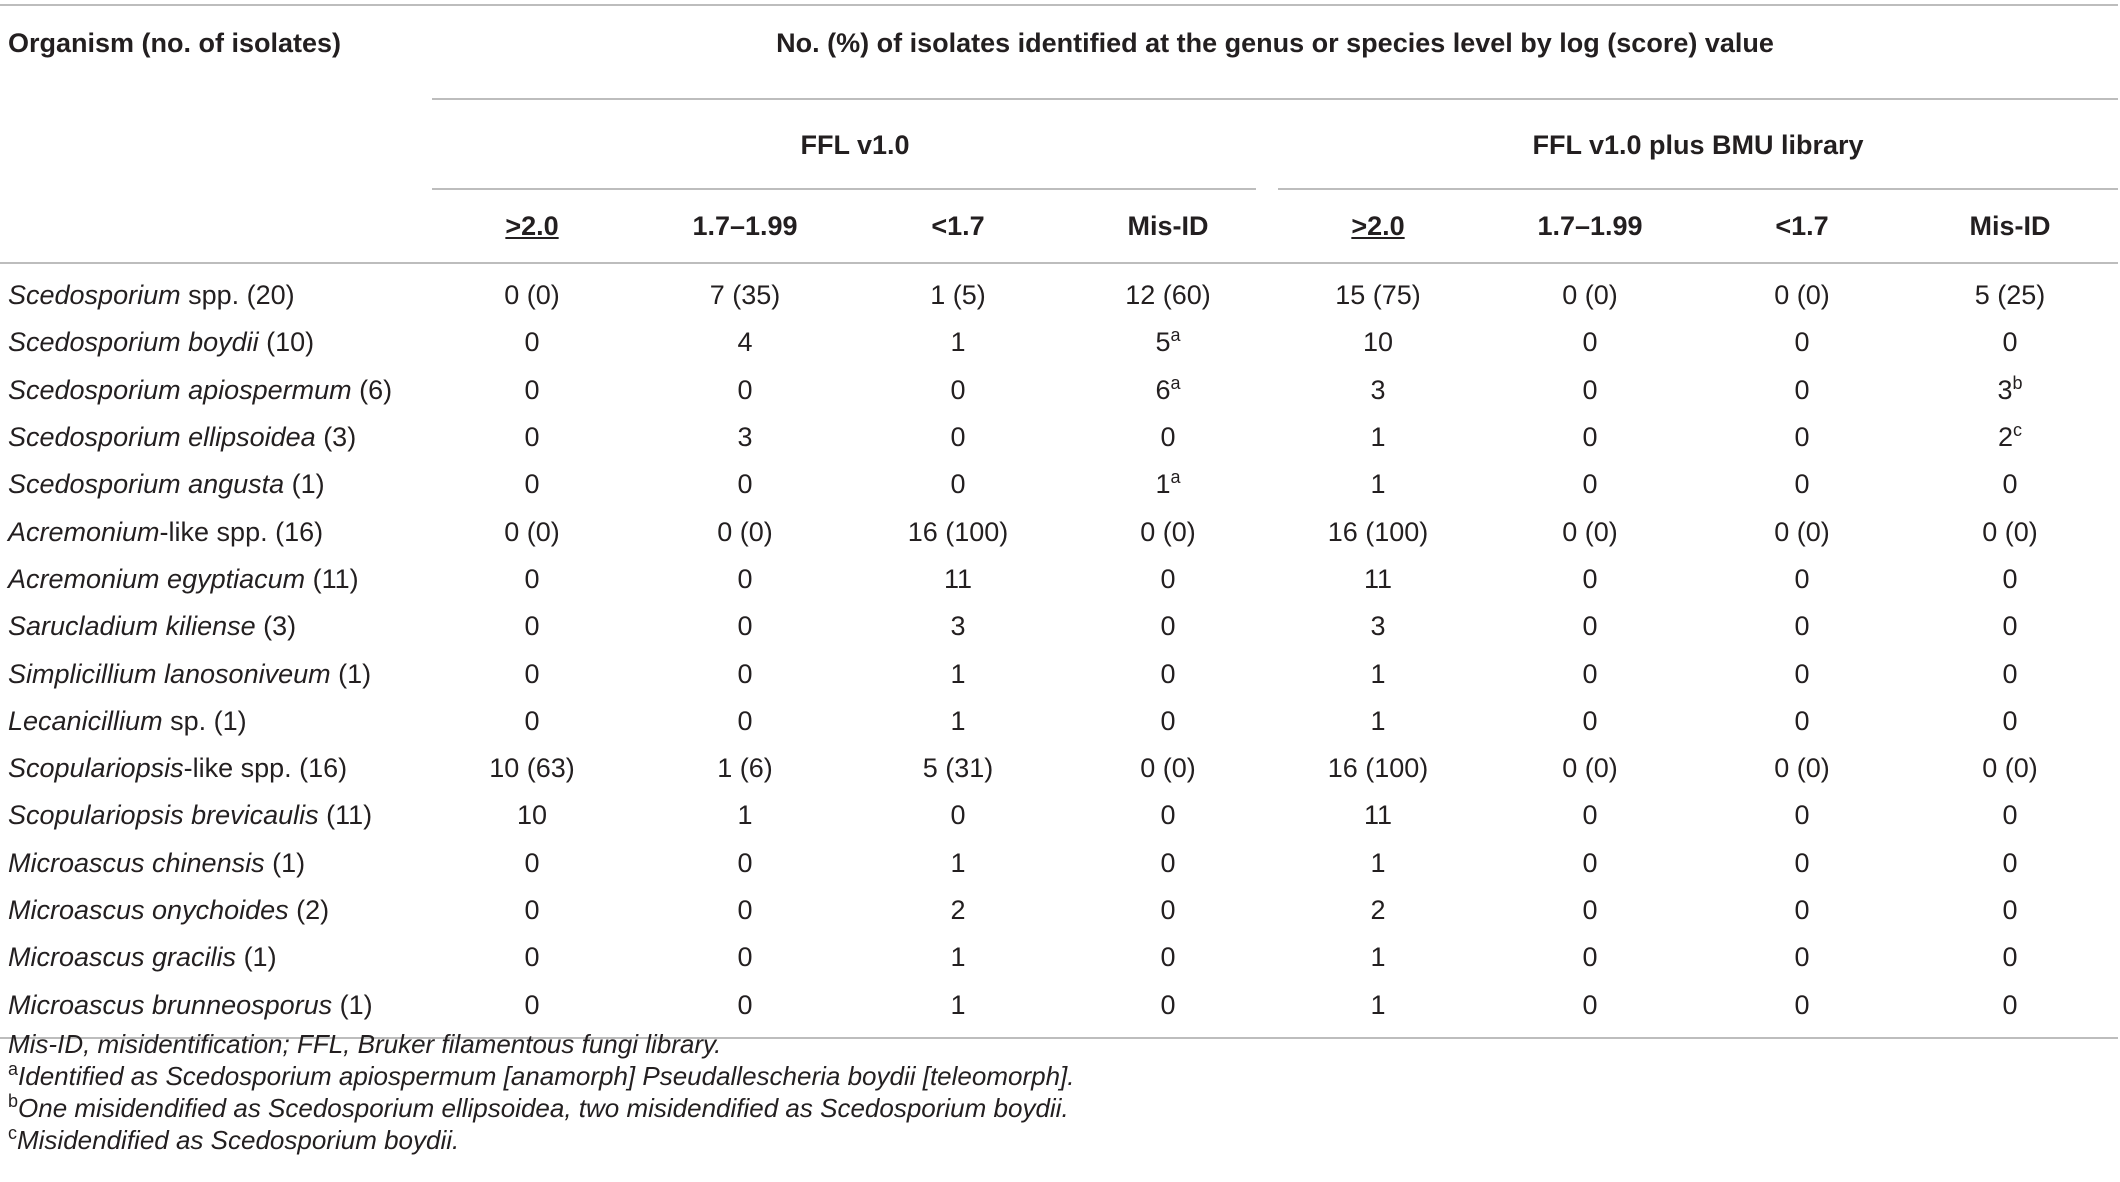 This screenshot has height=1182, width=2120. What do you see at coordinates (2010, 390) in the screenshot?
I see `value-cell: 3b` at bounding box center [2010, 390].